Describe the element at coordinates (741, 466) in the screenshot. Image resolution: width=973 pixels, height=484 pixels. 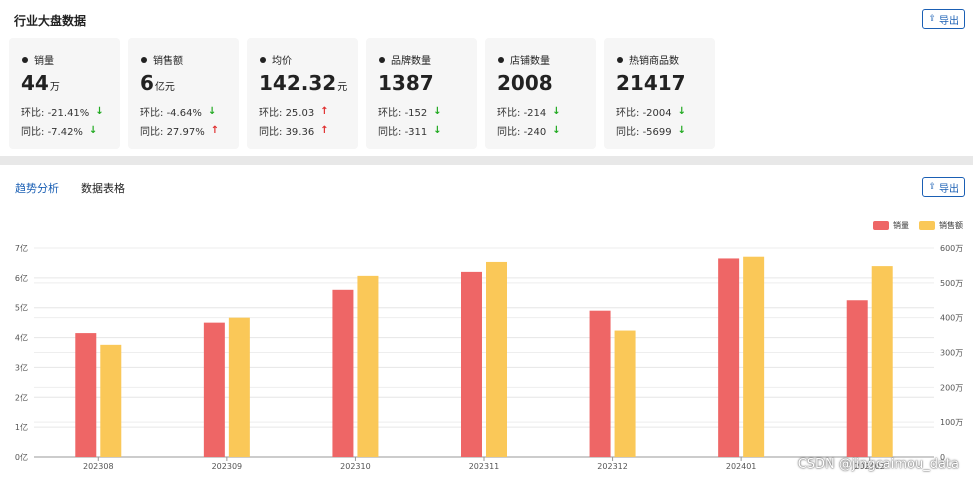
I see `x-axis-tick-label: 202401` at that location.